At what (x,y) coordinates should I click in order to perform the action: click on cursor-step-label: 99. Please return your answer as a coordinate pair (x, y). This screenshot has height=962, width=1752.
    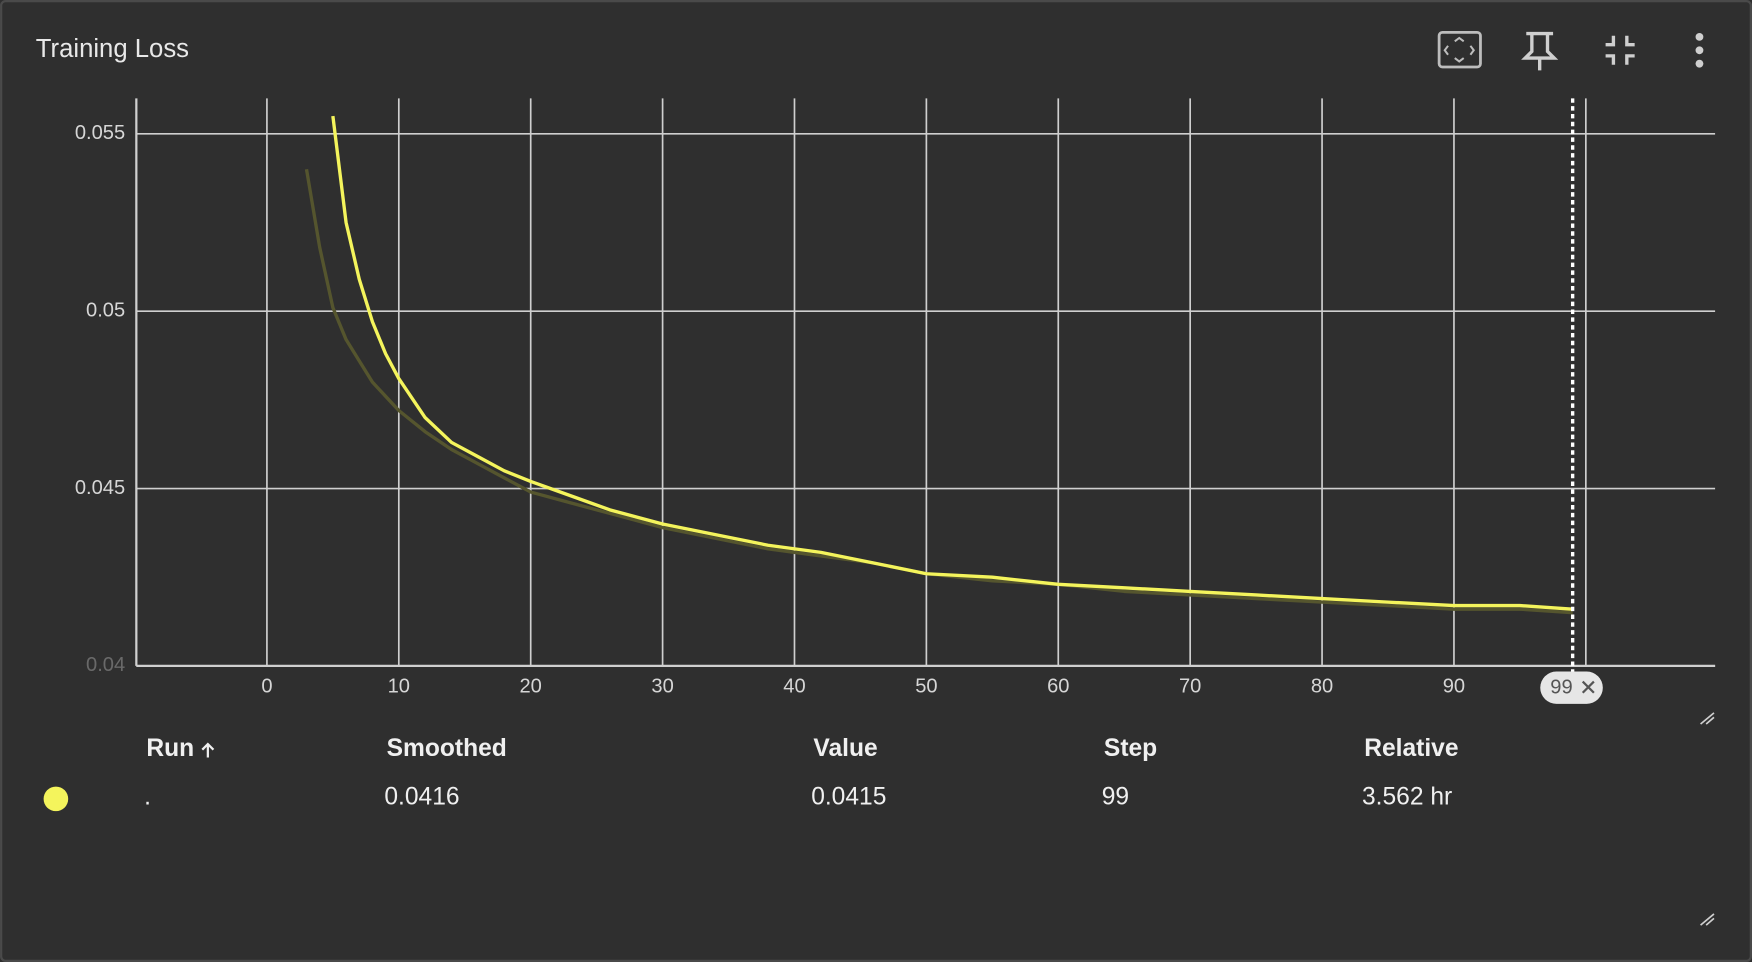
    Looking at the image, I should click on (1561, 688).